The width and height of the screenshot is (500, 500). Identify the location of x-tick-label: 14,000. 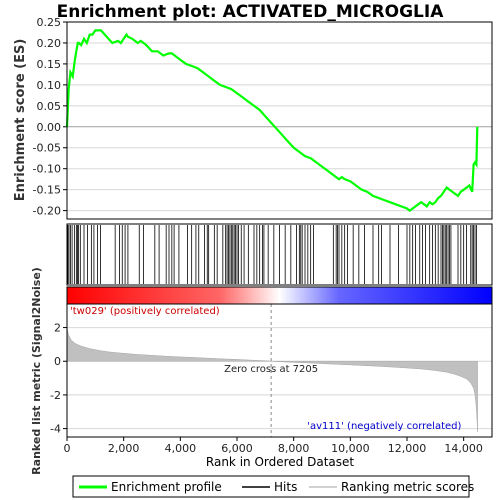
(463, 448).